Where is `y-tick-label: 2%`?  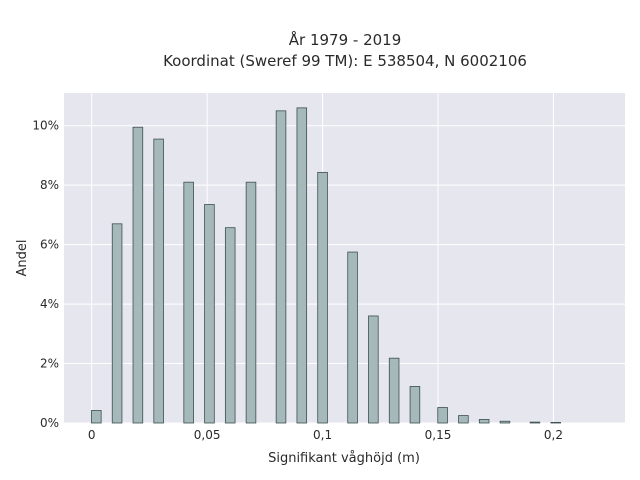
y-tick-label: 2% is located at coordinates (49, 364).